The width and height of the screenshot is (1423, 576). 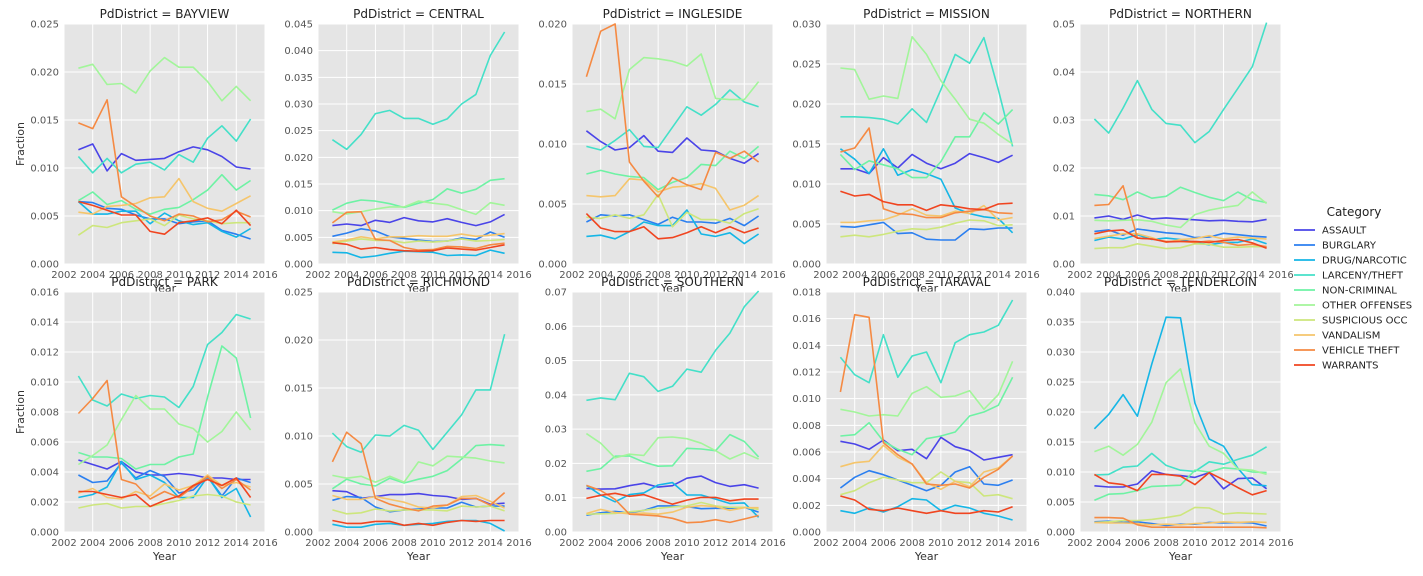 What do you see at coordinates (1349, 276) in the screenshot?
I see `legend-item-larceny-theft: LARCENY/THEFT` at bounding box center [1349, 276].